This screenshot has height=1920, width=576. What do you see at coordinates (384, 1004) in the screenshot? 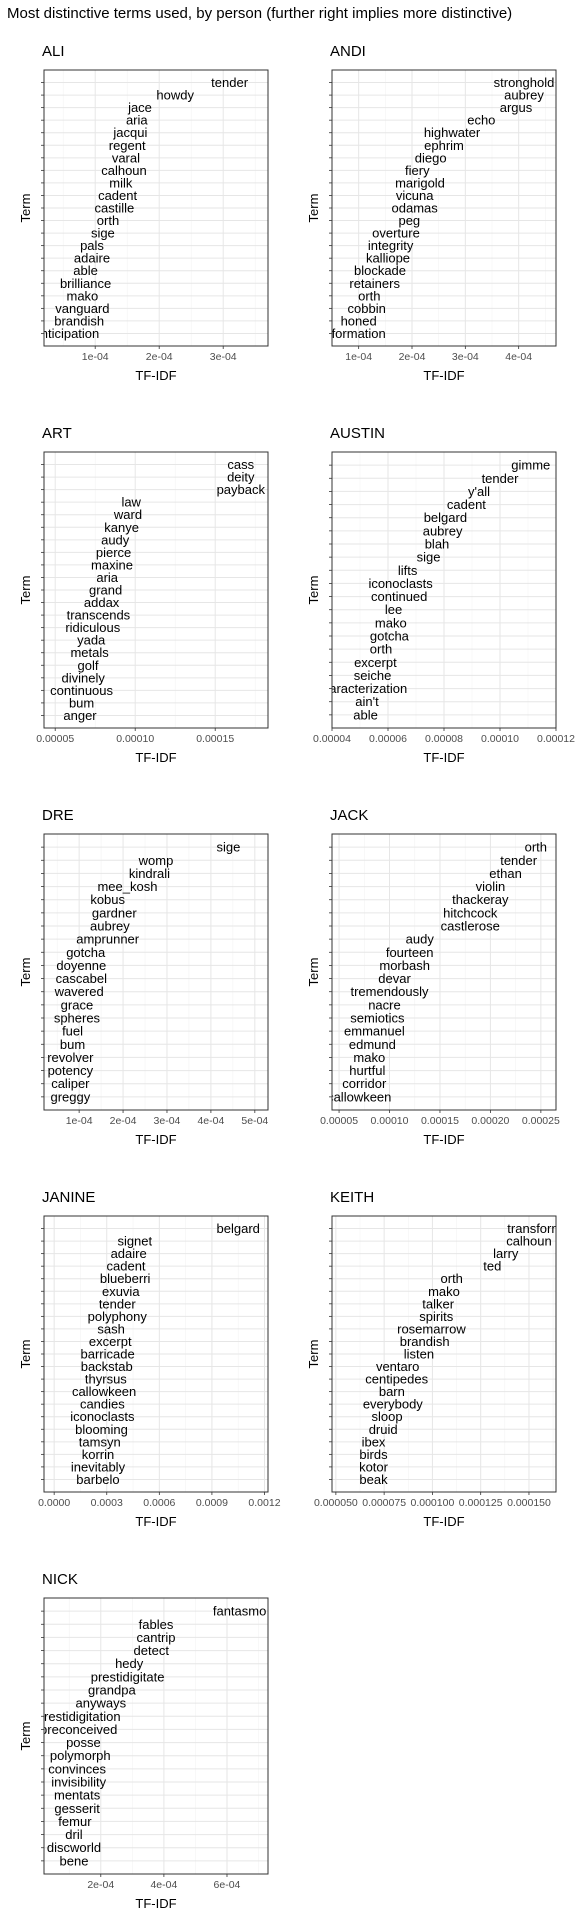
I see `term-label: nacre` at bounding box center [384, 1004].